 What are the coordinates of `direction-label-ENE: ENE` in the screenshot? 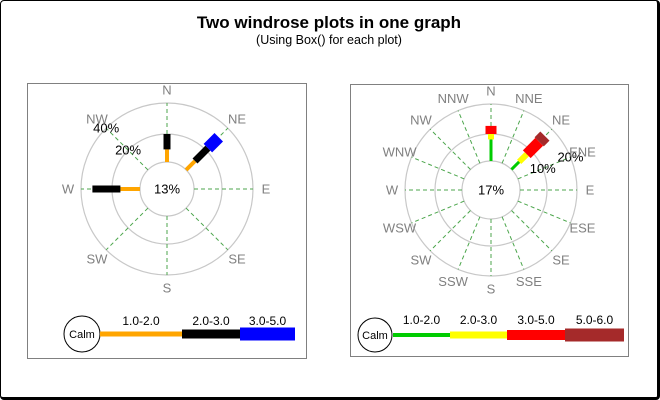 It's located at (582, 152).